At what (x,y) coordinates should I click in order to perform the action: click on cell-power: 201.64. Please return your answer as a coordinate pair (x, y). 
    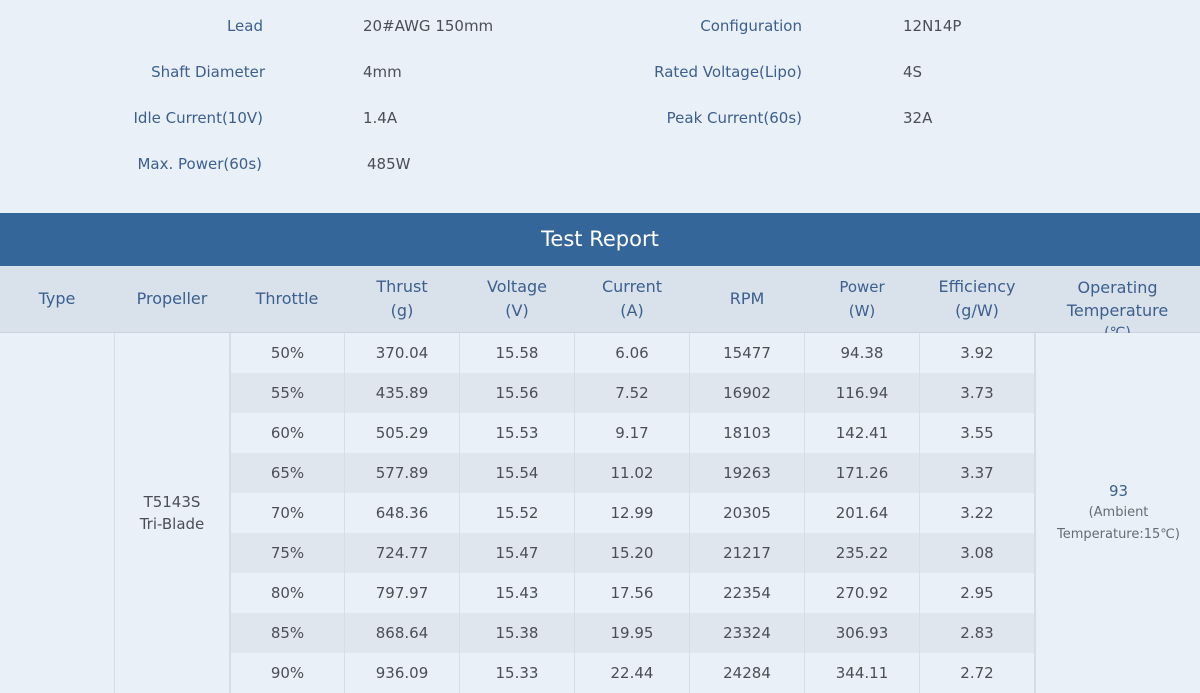
    Looking at the image, I should click on (862, 513).